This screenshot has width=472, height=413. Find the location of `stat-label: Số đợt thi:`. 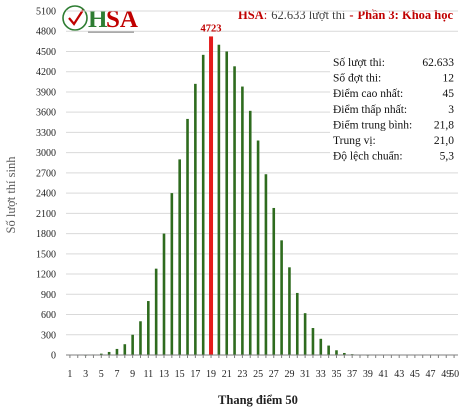

stat-label: Số đợt thi: is located at coordinates (357, 78).